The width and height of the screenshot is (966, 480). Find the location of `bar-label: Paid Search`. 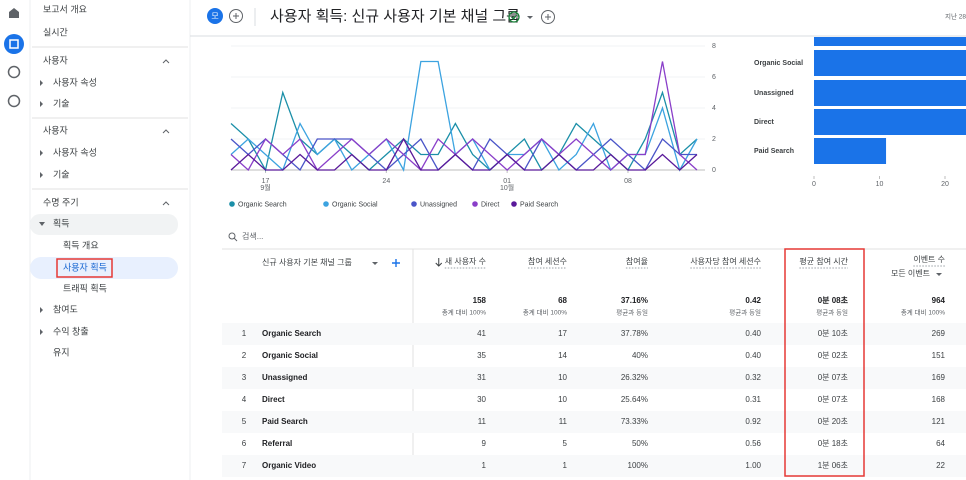

bar-label: Paid Search is located at coordinates (774, 151).